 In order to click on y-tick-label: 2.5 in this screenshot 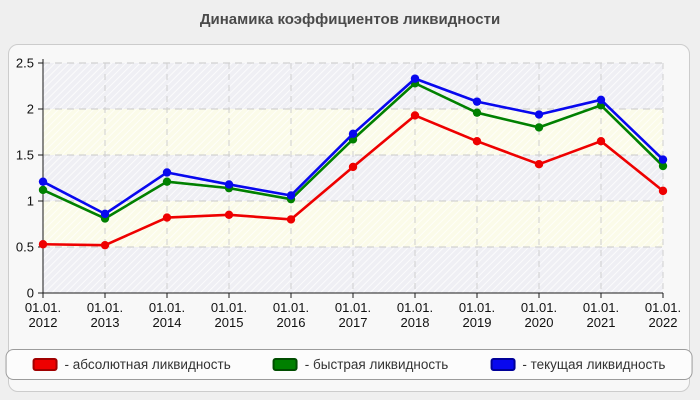, I will do `click(25, 63)`.